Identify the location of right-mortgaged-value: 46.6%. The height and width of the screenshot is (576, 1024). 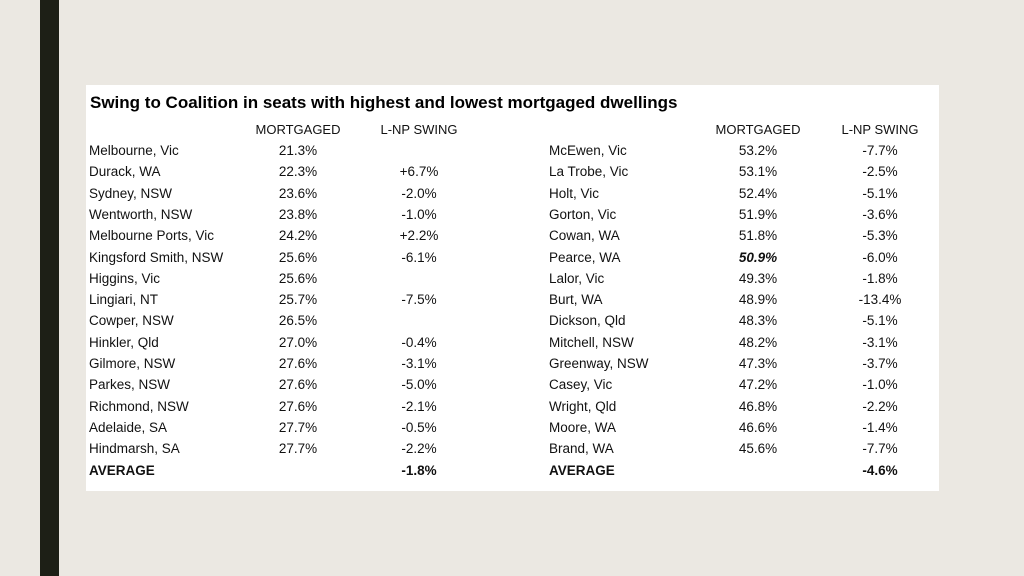
(758, 427).